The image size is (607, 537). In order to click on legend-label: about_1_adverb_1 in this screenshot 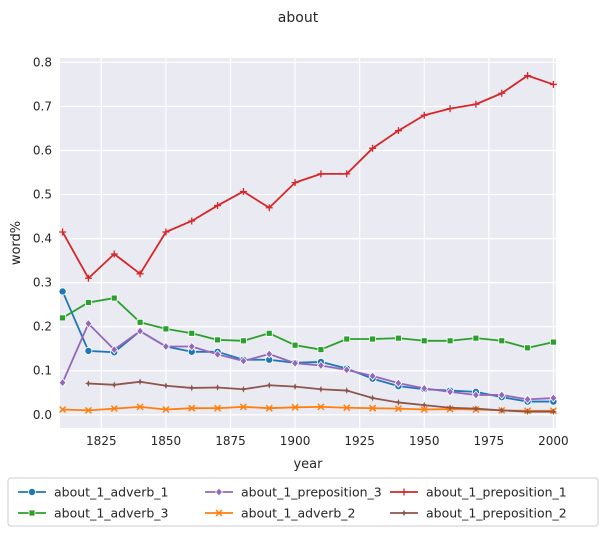, I will do `click(111, 492)`.